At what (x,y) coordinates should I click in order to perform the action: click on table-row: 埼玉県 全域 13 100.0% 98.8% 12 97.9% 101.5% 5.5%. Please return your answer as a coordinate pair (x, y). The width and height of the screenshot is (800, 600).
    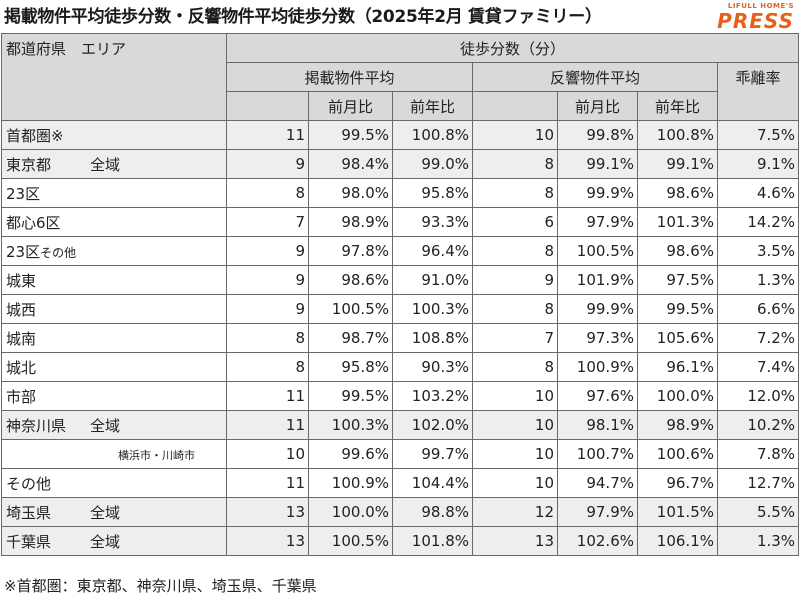
    Looking at the image, I should click on (400, 512).